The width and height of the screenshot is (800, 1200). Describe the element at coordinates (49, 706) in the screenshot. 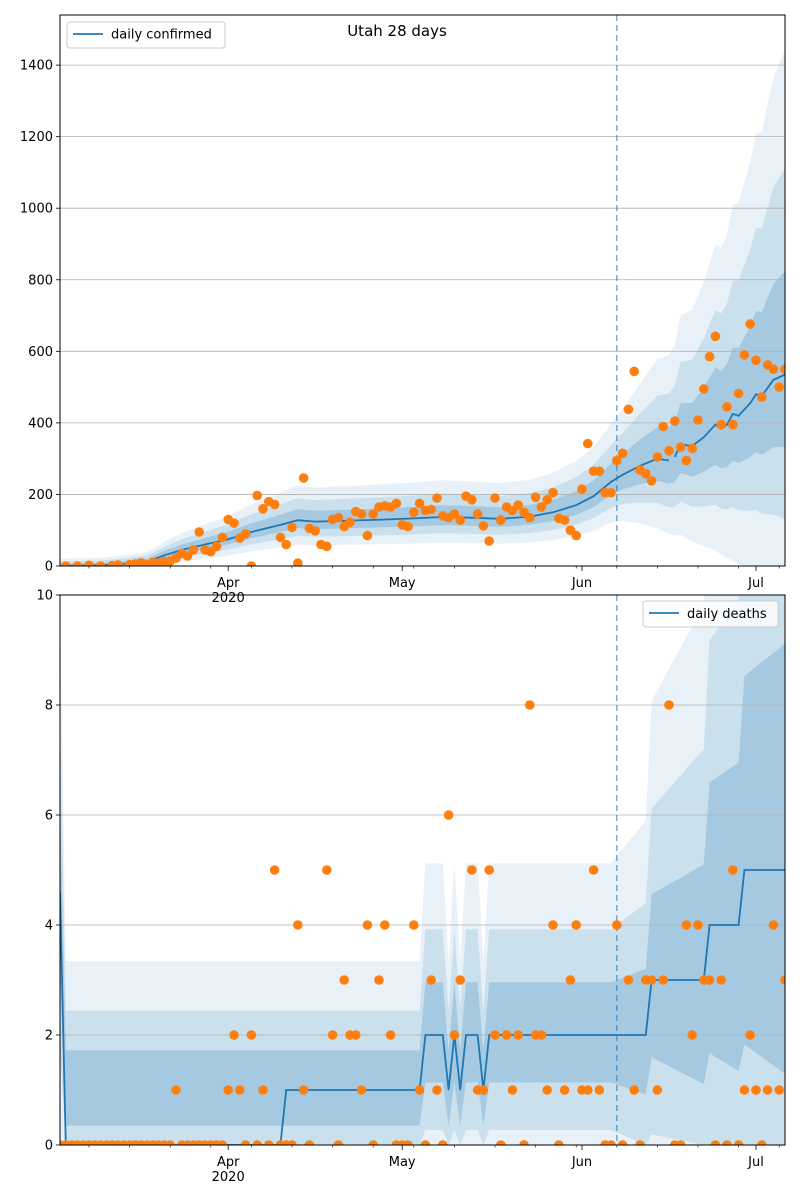

I see `deaths-y-tick-label: 8` at that location.